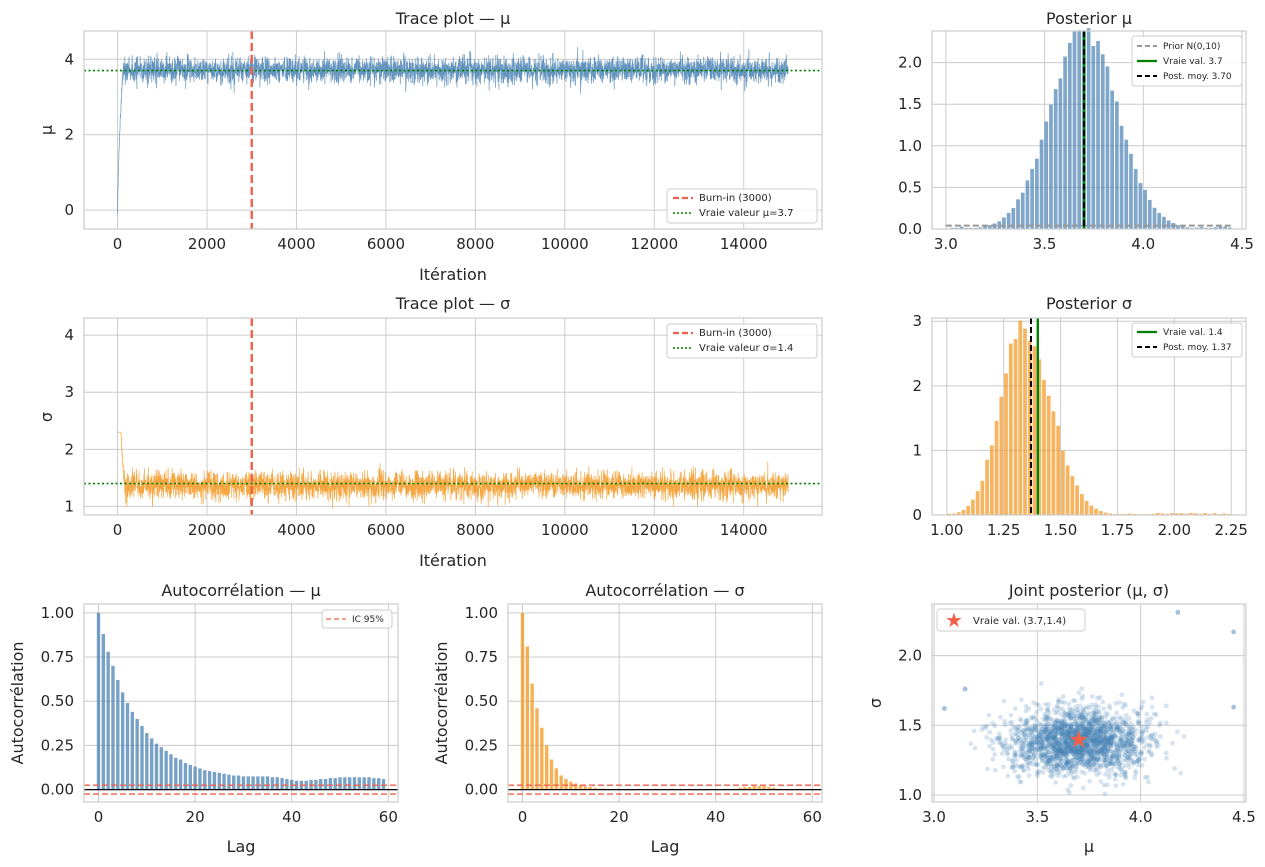 The width and height of the screenshot is (1265, 867). I want to click on trace-sigma-title: Trace plot — σ, so click(453, 303).